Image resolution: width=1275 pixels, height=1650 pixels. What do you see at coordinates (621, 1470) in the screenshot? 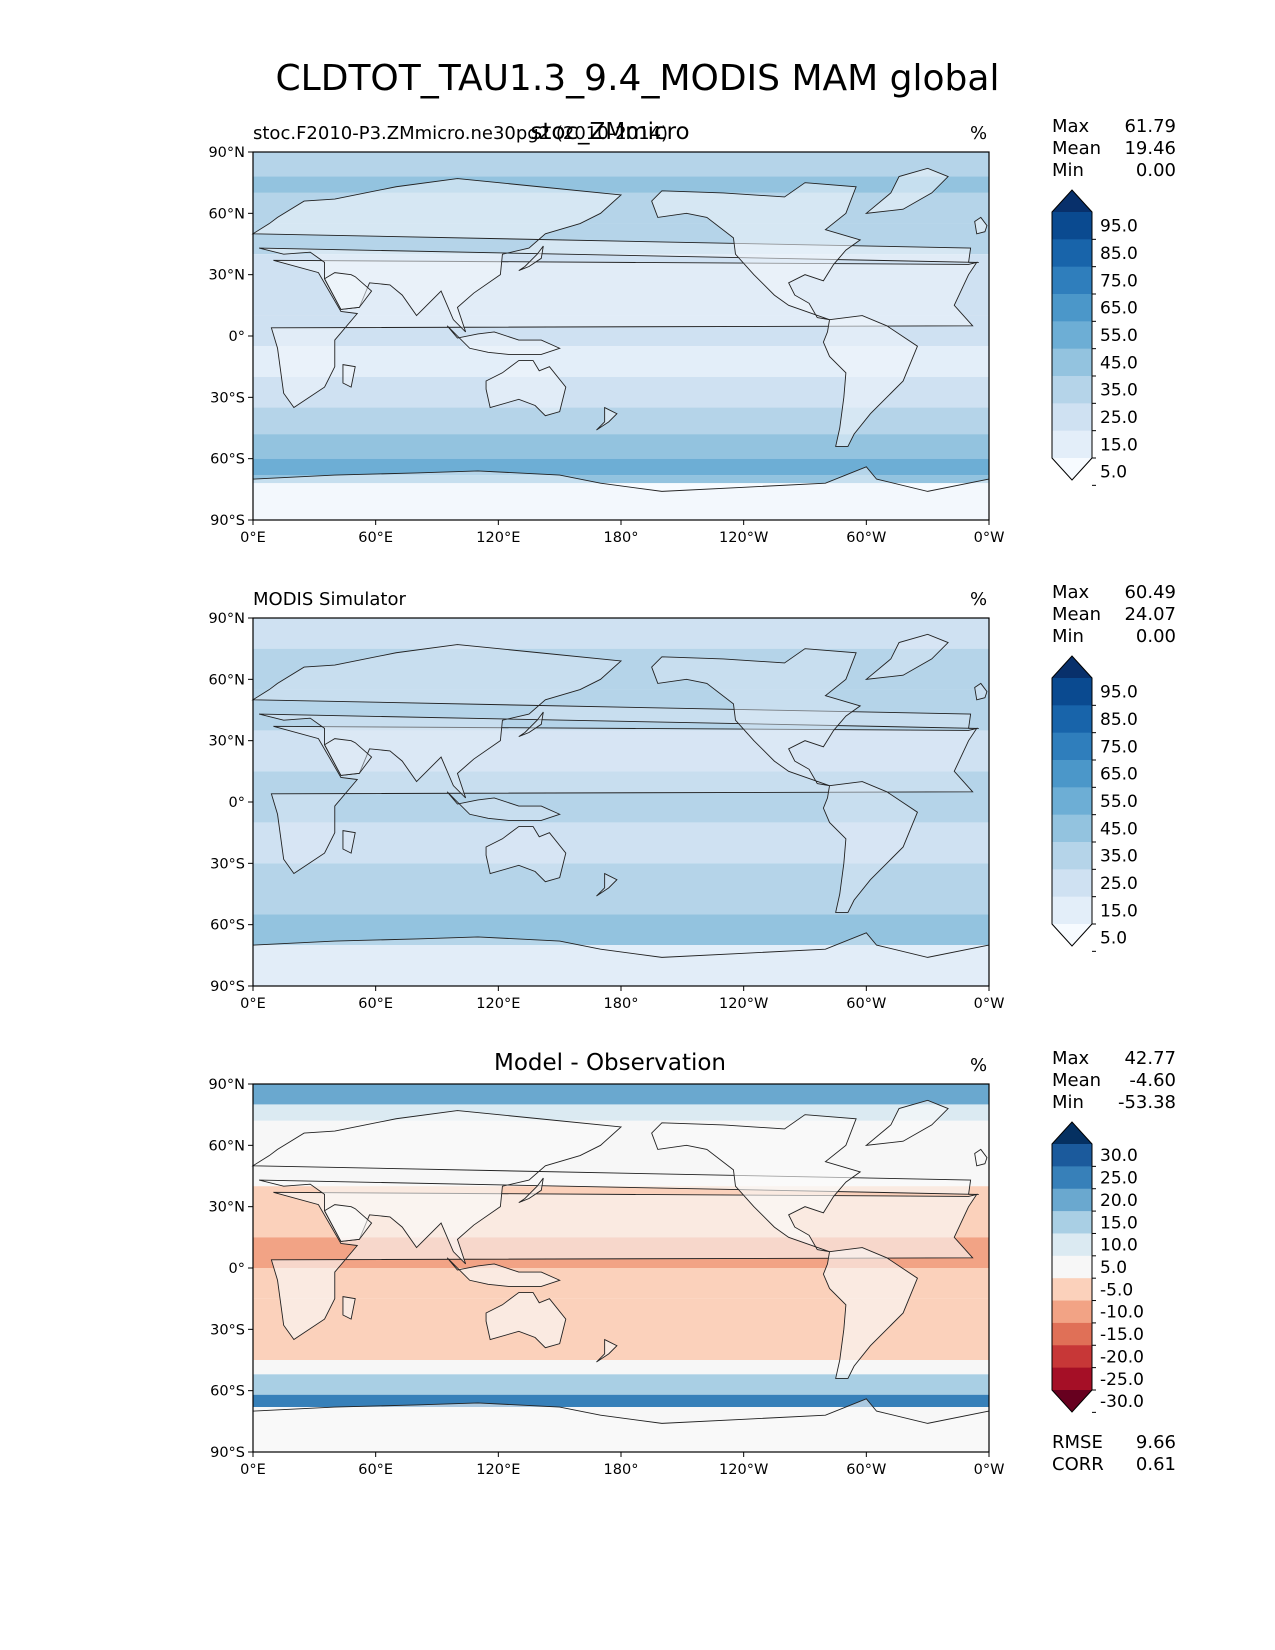
I see `x-tick-label: 180°` at bounding box center [621, 1470].